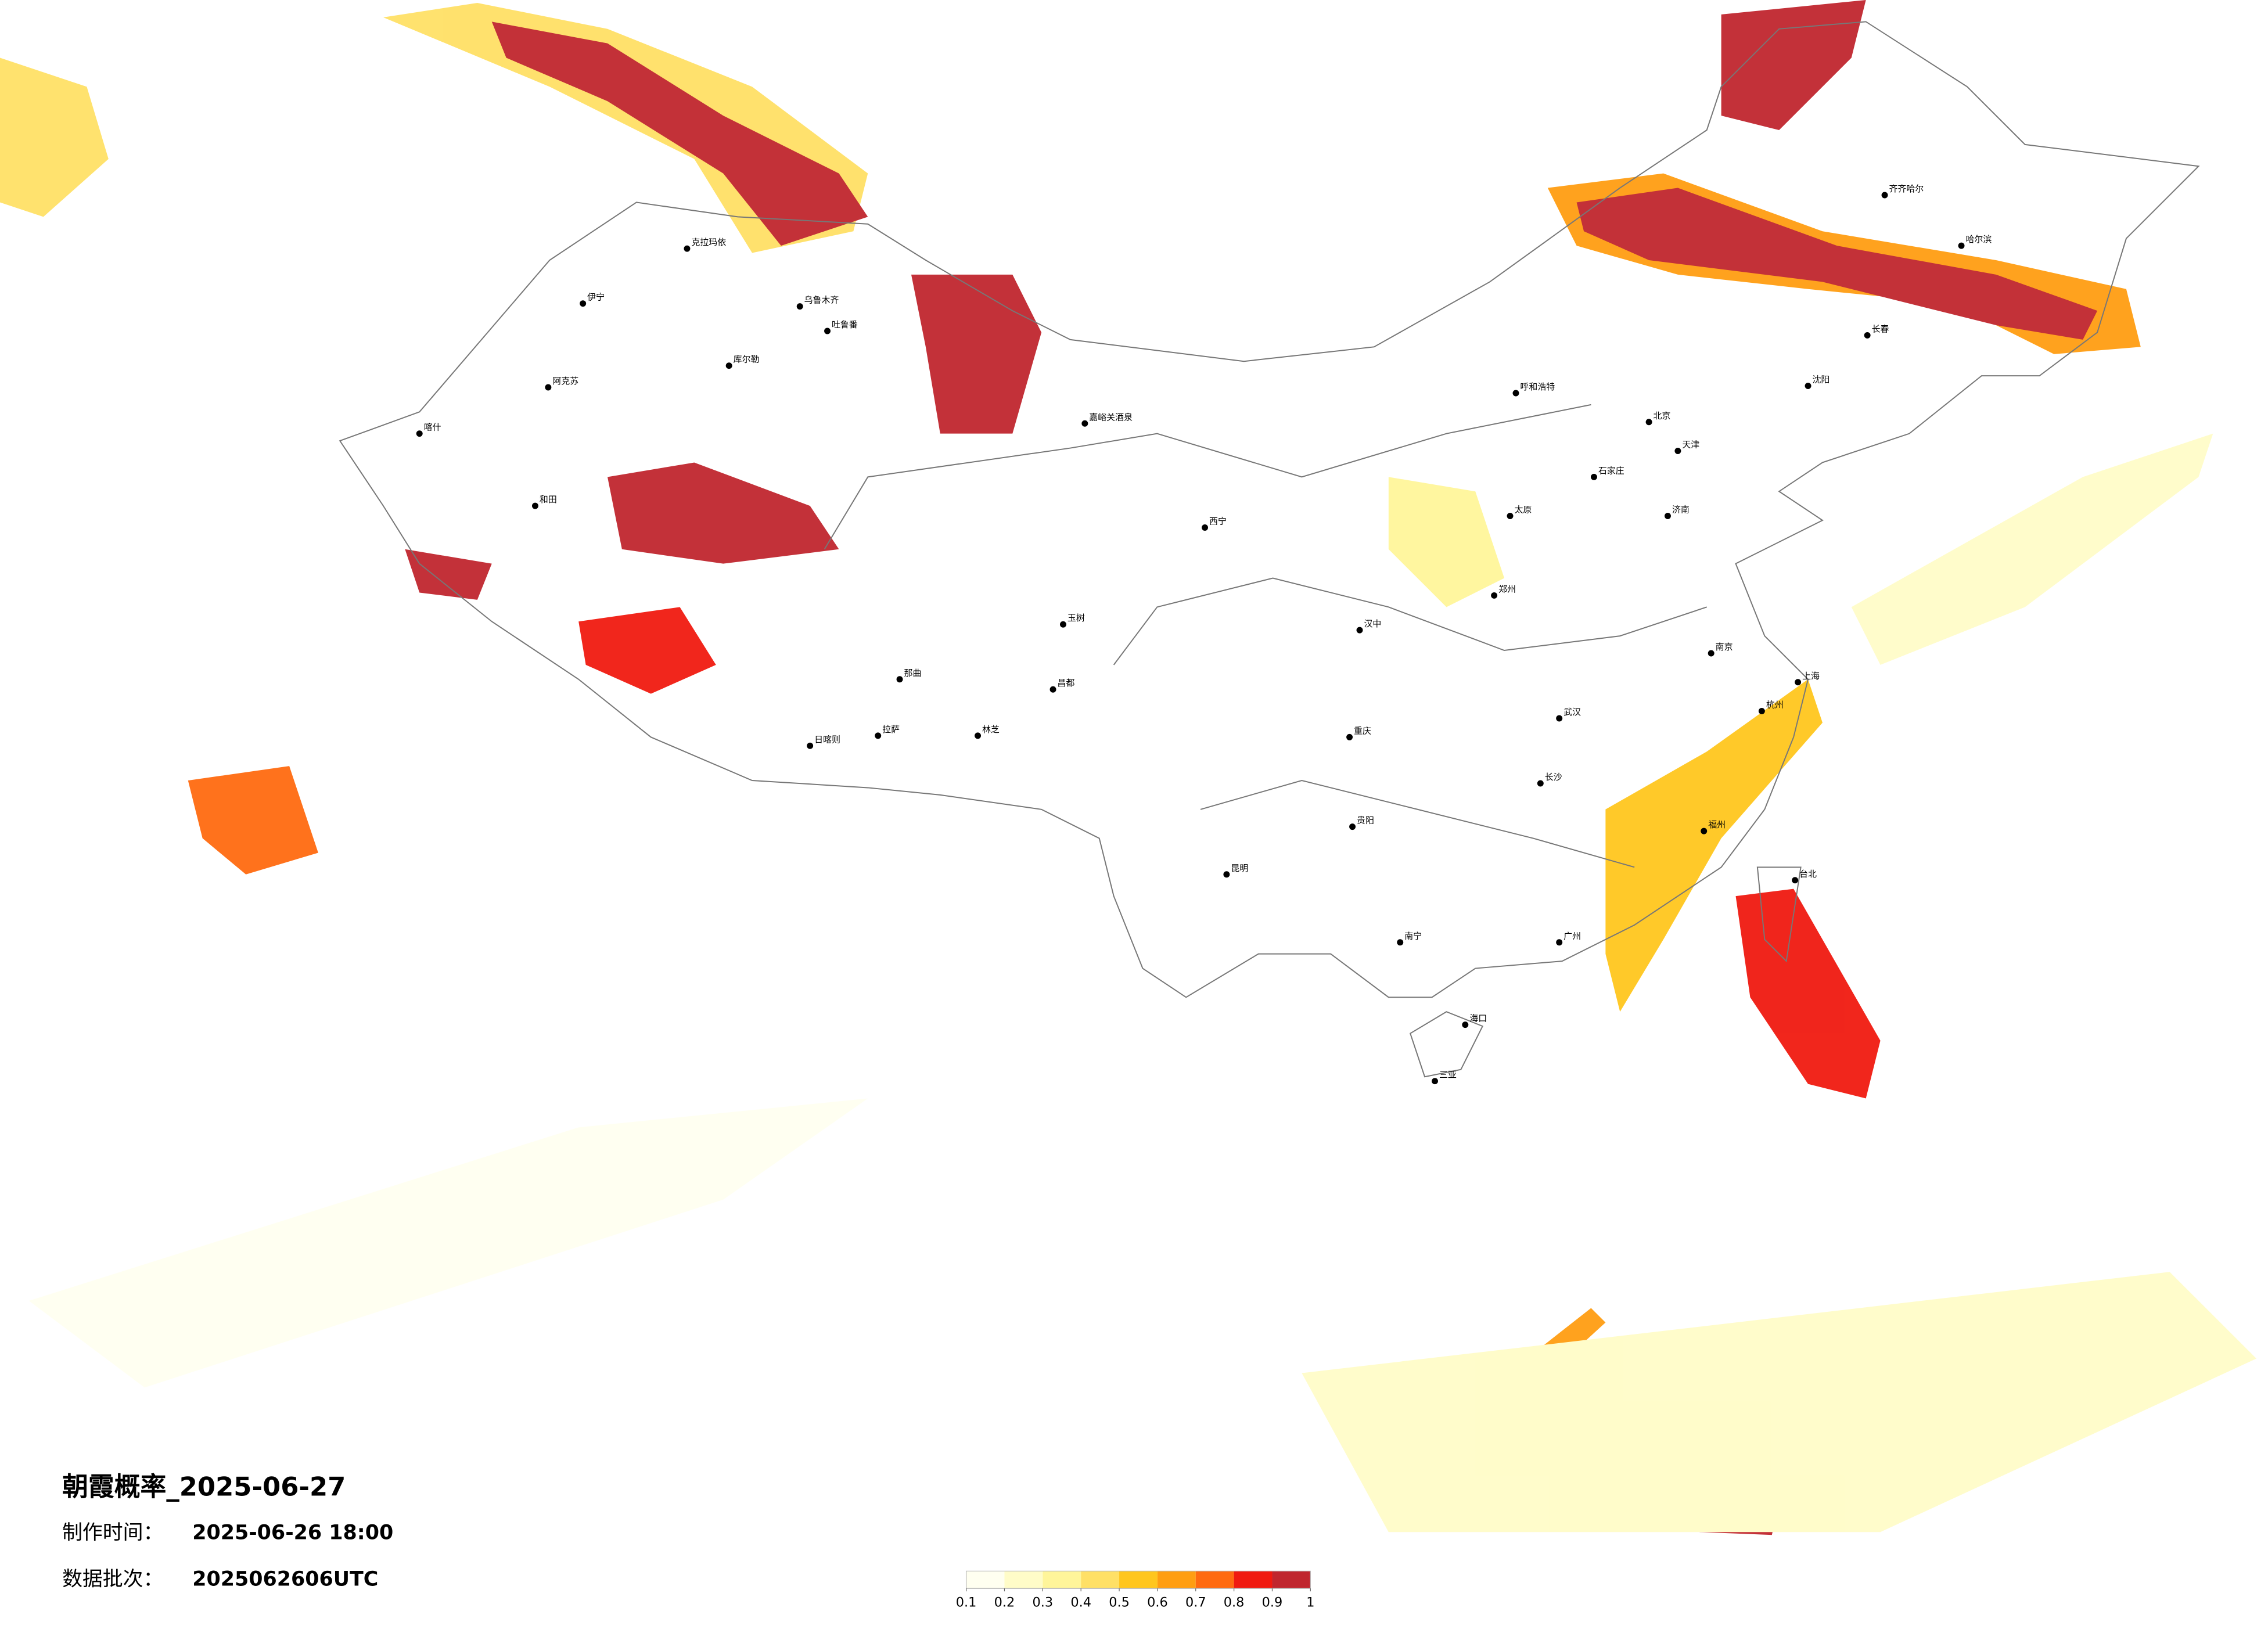 This screenshot has width=2268, height=1626. What do you see at coordinates (821, 300) in the screenshot?
I see `city-label: 乌鲁木齐` at bounding box center [821, 300].